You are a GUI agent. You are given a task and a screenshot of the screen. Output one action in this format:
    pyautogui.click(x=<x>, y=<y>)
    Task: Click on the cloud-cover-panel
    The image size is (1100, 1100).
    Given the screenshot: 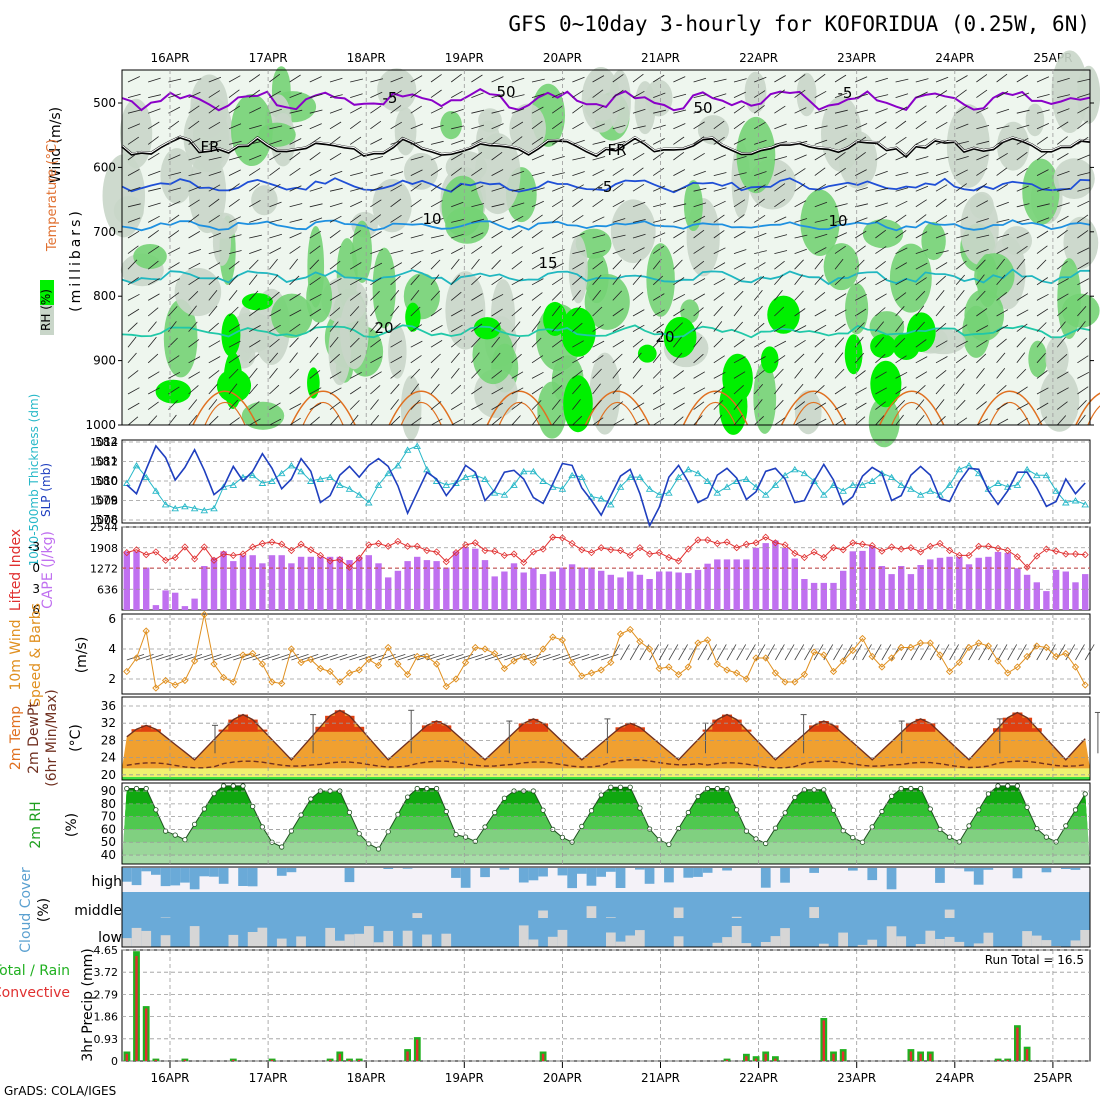 What is the action you would take?
    pyautogui.click(x=606, y=907)
    